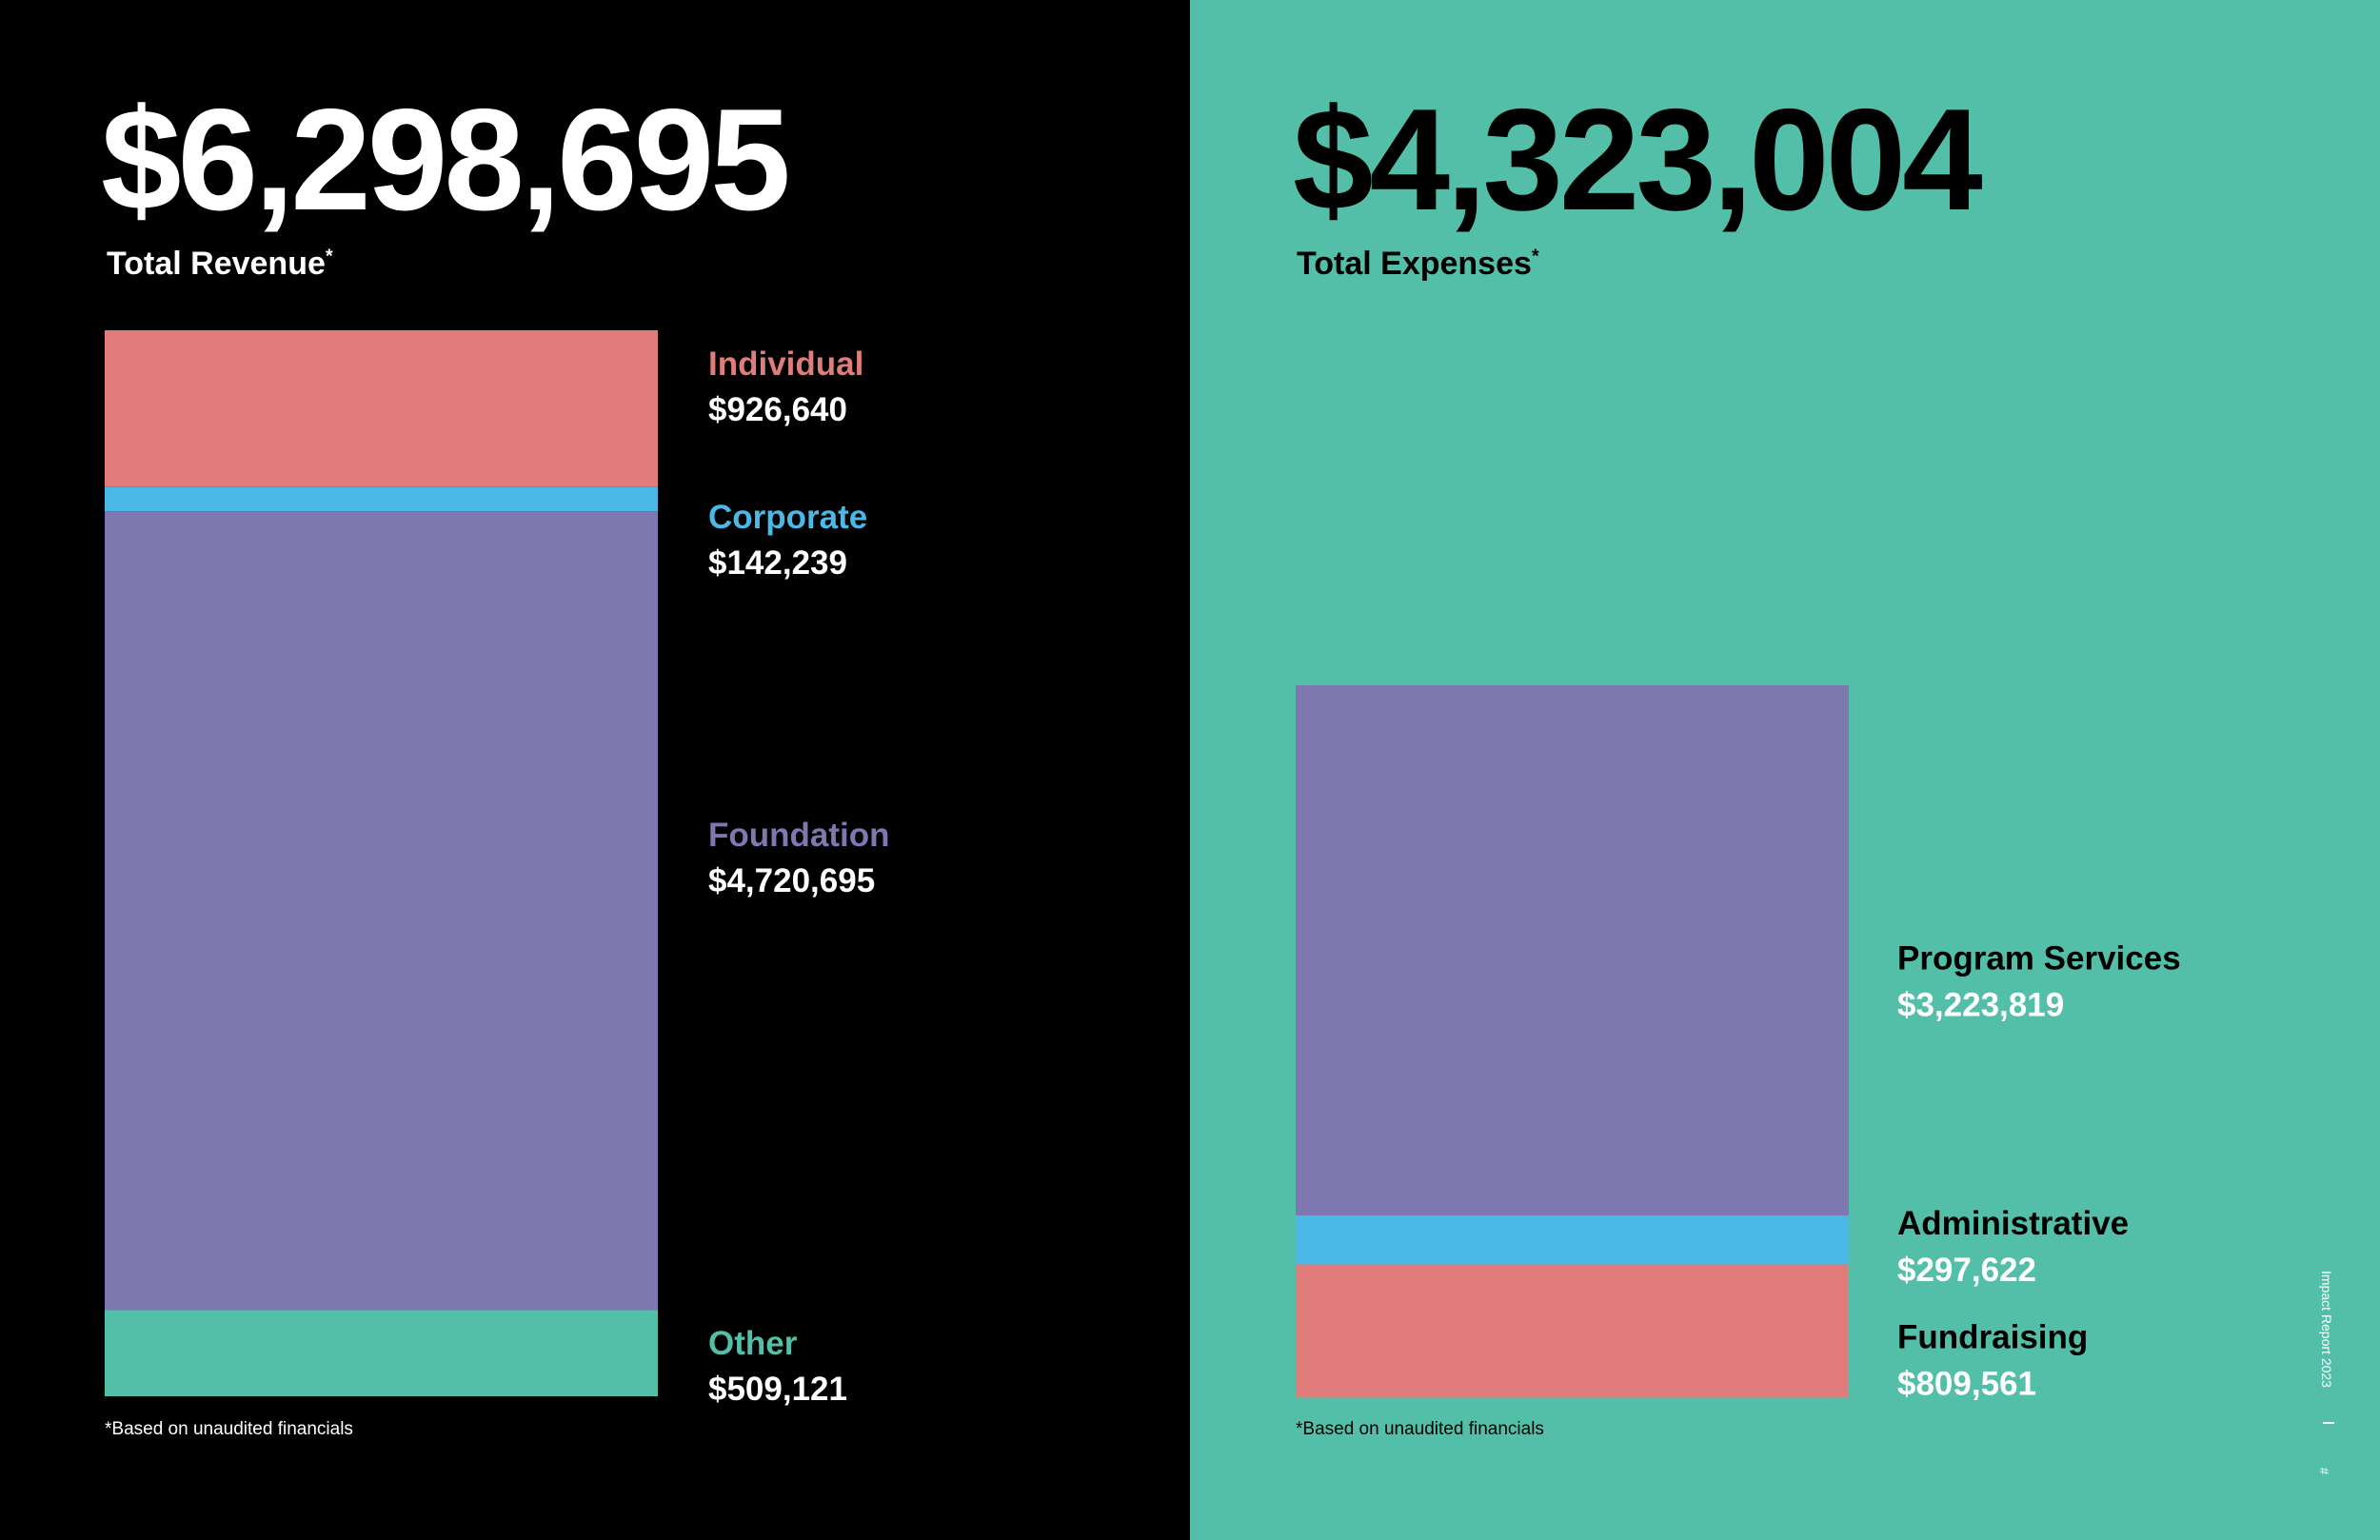 The height and width of the screenshot is (1540, 2380). I want to click on page-number: #, so click(2324, 1471).